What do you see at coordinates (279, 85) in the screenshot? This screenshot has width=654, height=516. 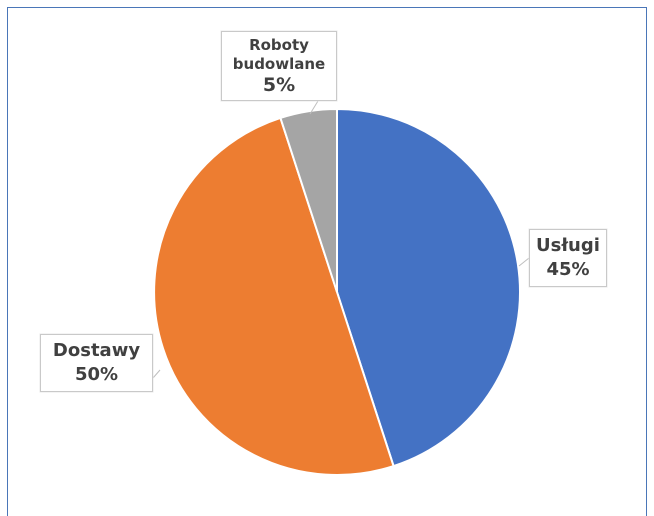 I see `data-label-roboty-percent: 5%` at bounding box center [279, 85].